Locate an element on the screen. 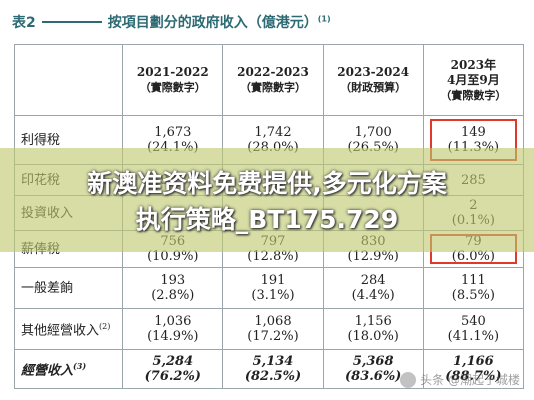 The width and height of the screenshot is (534, 400). cell-percent: (17.2%) is located at coordinates (273, 336).